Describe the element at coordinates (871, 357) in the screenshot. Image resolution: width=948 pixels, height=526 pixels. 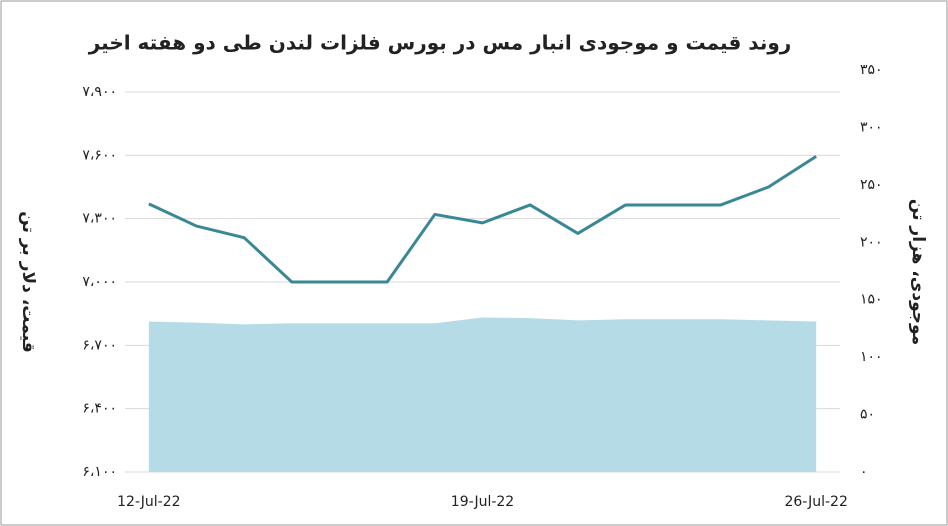
I see `y2-tick-label: ۱۰۰` at that location.